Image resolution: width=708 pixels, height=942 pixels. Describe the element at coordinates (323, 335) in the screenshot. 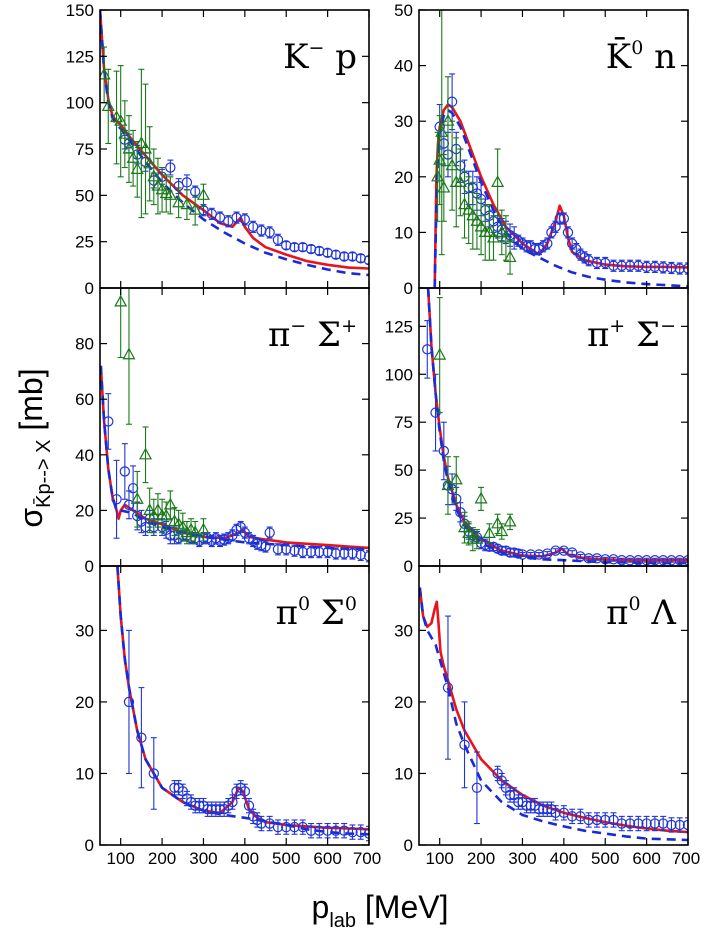

I see `label-suffix: Σ` at that location.